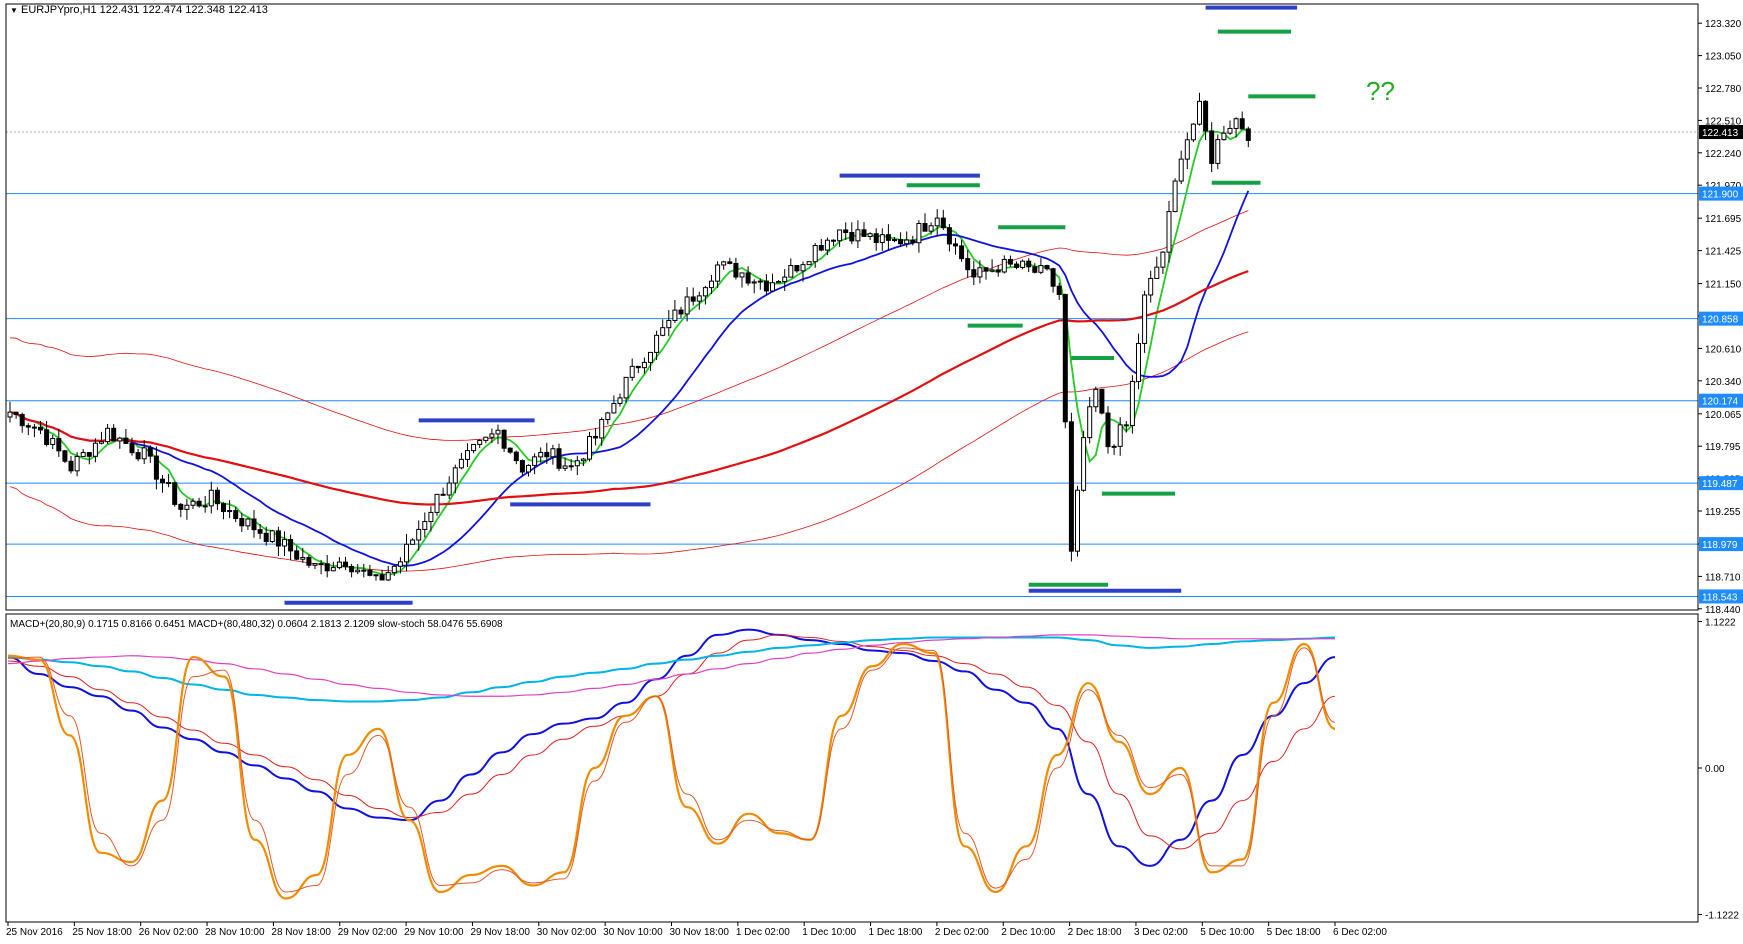  I want to click on price-tick-label: 120.065, so click(1723, 415).